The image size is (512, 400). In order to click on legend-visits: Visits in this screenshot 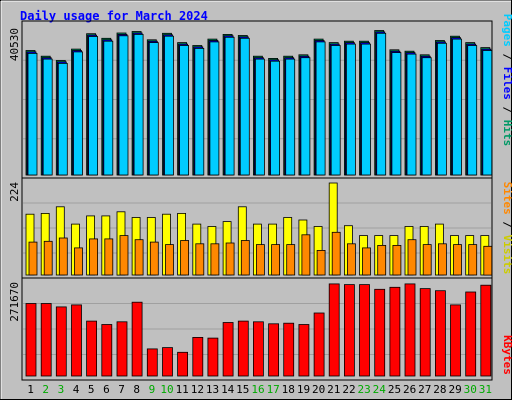, I will do `click(506, 255)`.